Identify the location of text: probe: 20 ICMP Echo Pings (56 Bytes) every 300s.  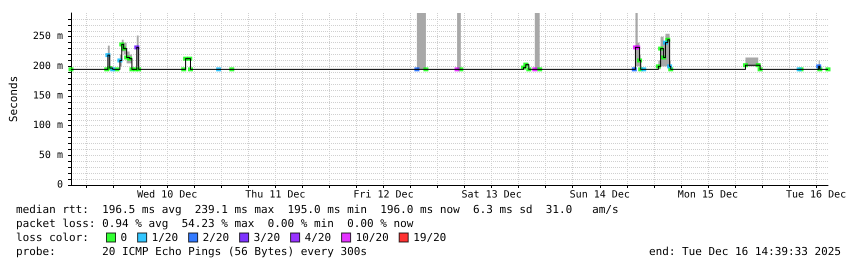
(191, 251).